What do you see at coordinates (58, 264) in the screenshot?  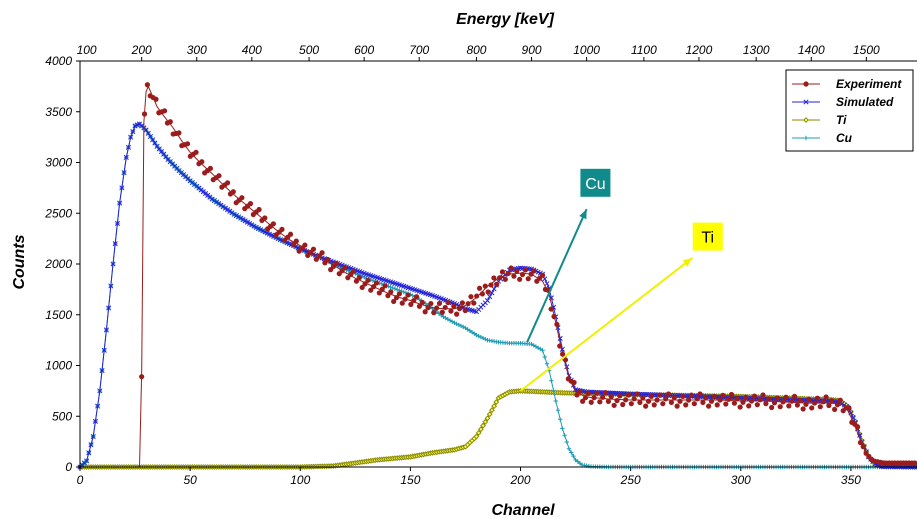 I see `y-tick-label: 2000` at bounding box center [58, 264].